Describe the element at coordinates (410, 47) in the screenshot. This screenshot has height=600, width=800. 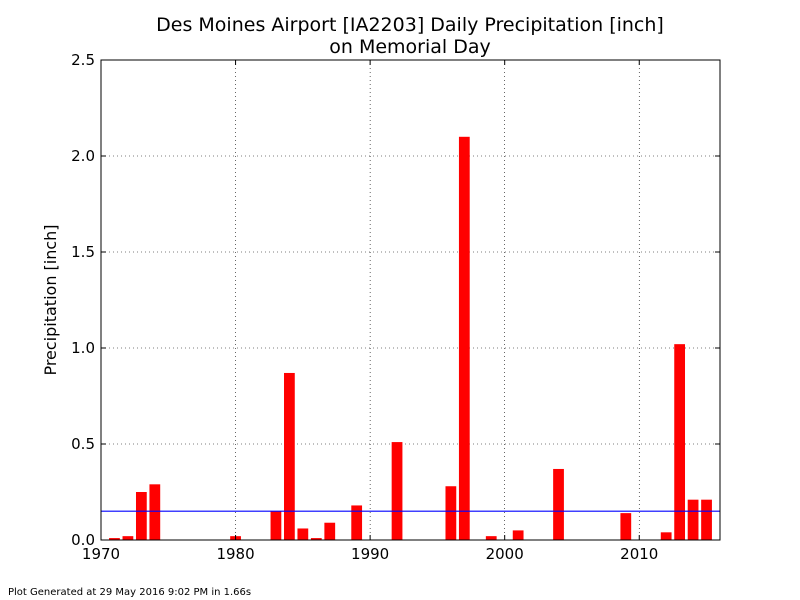
I see `chart-title-line-2: on Memorial Day` at that location.